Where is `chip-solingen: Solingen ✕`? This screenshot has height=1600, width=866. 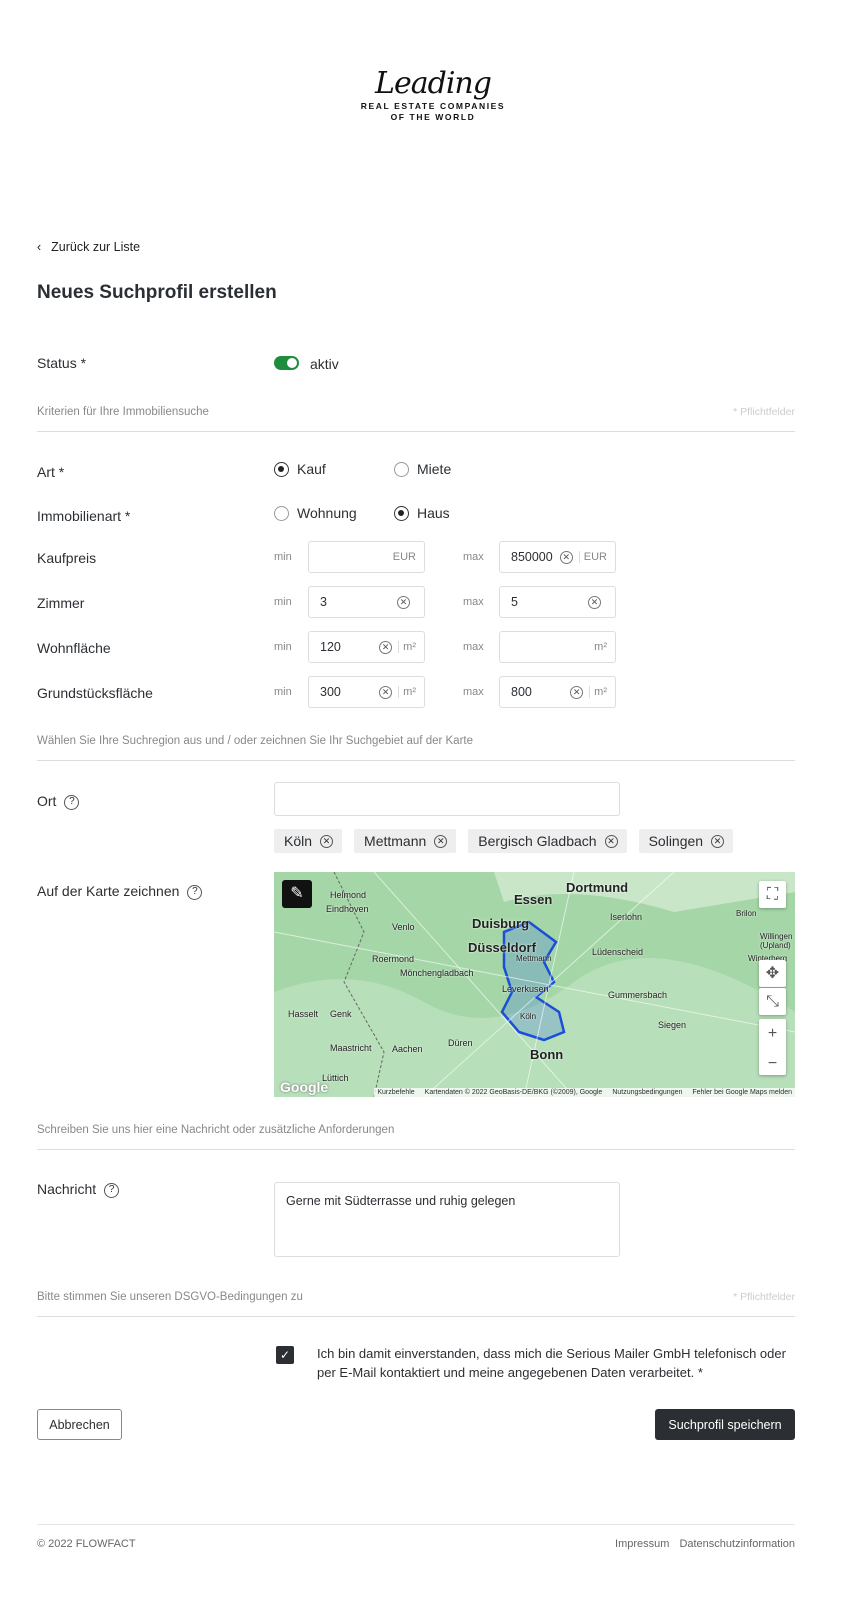
chip-solingen: Solingen ✕ is located at coordinates (686, 841).